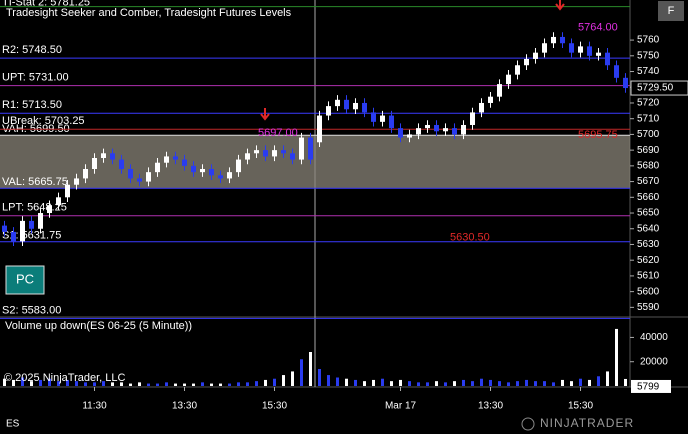 The image size is (688, 434). Describe the element at coordinates (35, 182) in the screenshot. I see `level-label: VAL: 5665.75` at that location.